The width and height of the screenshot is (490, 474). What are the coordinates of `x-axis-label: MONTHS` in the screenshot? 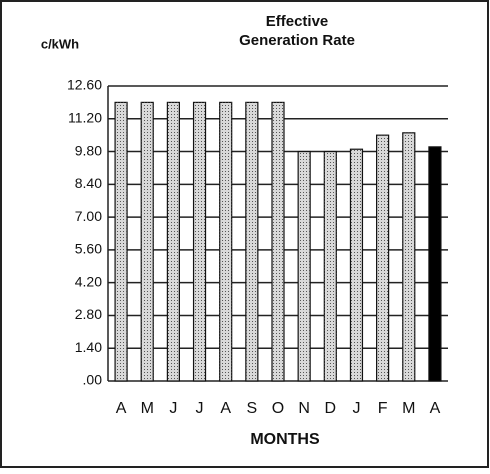 It's located at (285, 439).